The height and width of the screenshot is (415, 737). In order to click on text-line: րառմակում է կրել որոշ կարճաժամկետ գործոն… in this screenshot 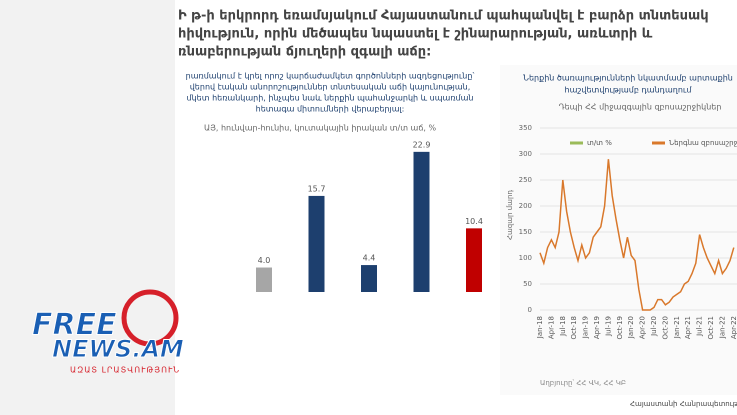, I will do `click(330, 76)`.